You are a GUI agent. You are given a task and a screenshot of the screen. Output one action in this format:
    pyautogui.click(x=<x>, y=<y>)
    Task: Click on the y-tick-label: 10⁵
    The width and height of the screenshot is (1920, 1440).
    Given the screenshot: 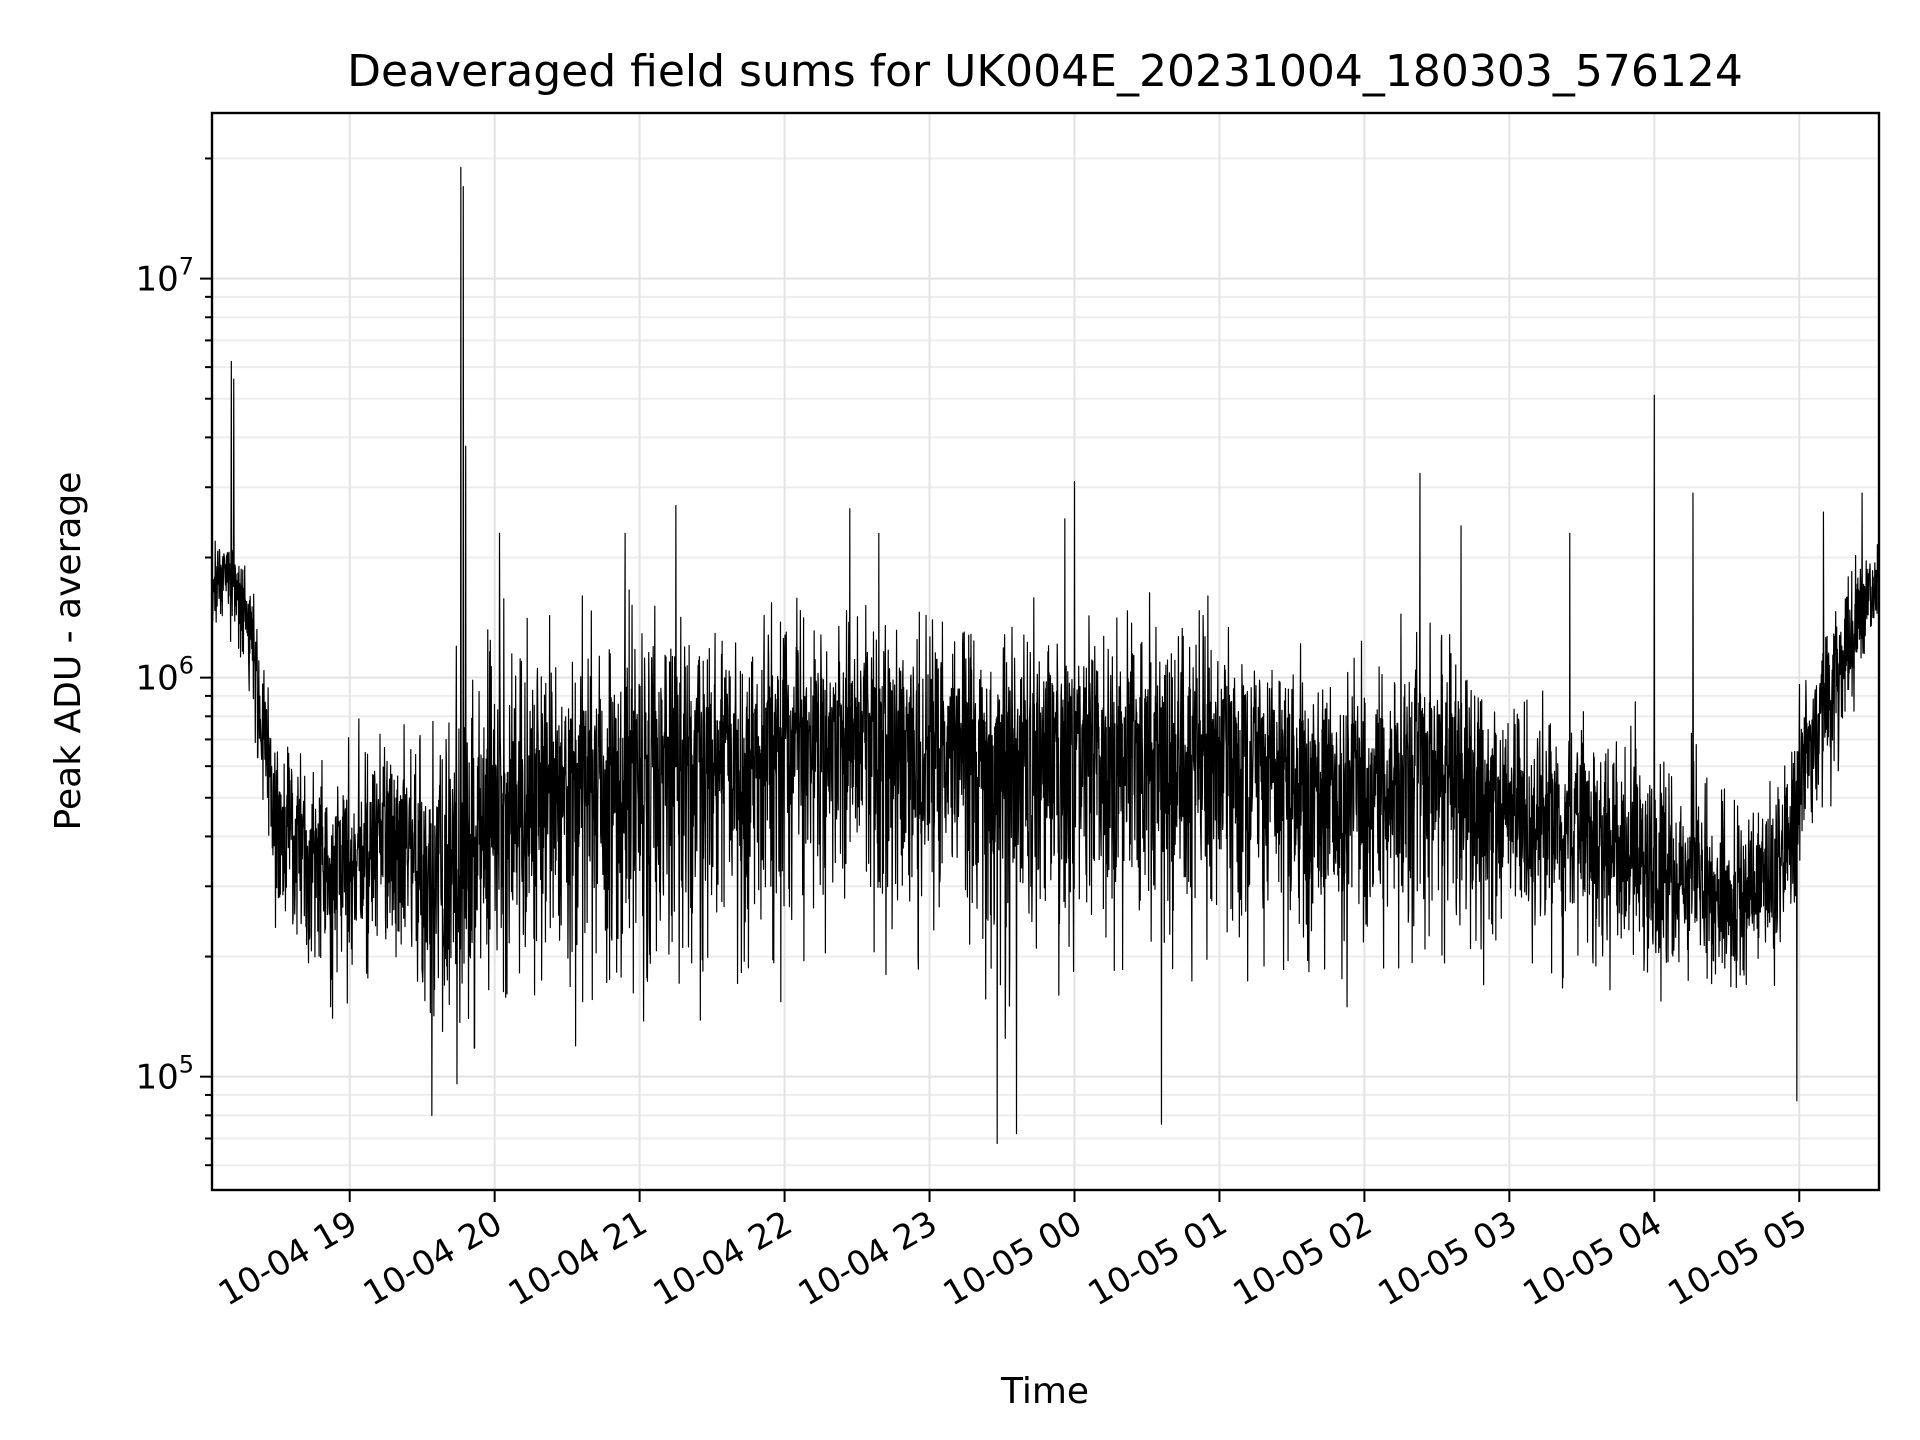 What is the action you would take?
    pyautogui.click(x=164, y=1074)
    